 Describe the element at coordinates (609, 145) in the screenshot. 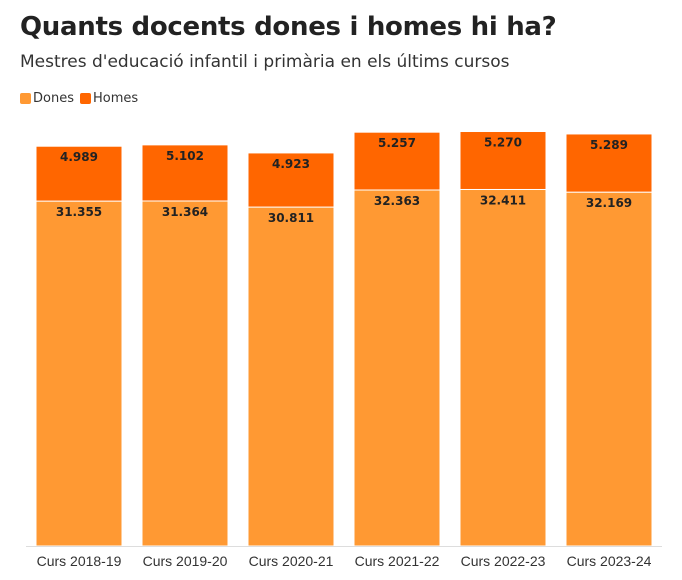

I see `data-label-homes-5: 5.289` at that location.